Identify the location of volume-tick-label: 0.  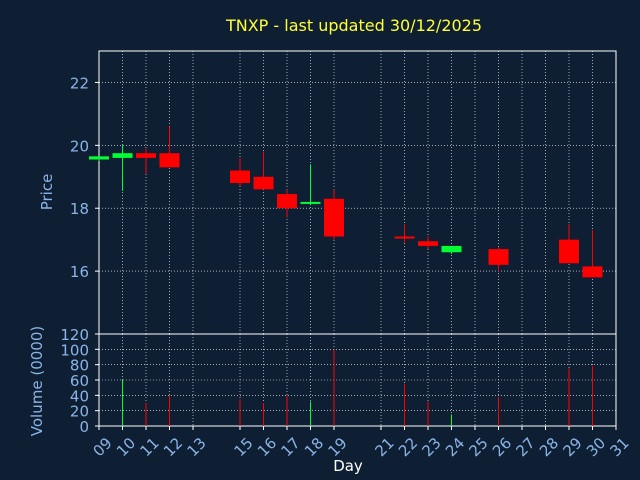
(84, 427).